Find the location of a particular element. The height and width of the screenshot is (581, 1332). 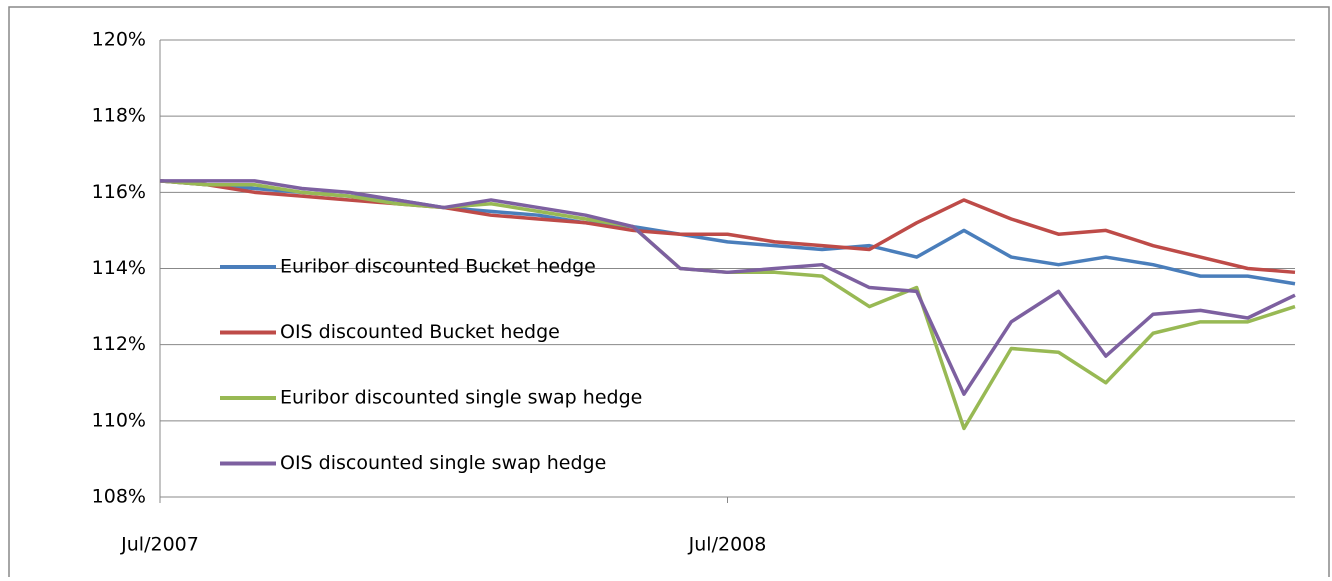

y-tick-label: 114% is located at coordinates (119, 268).